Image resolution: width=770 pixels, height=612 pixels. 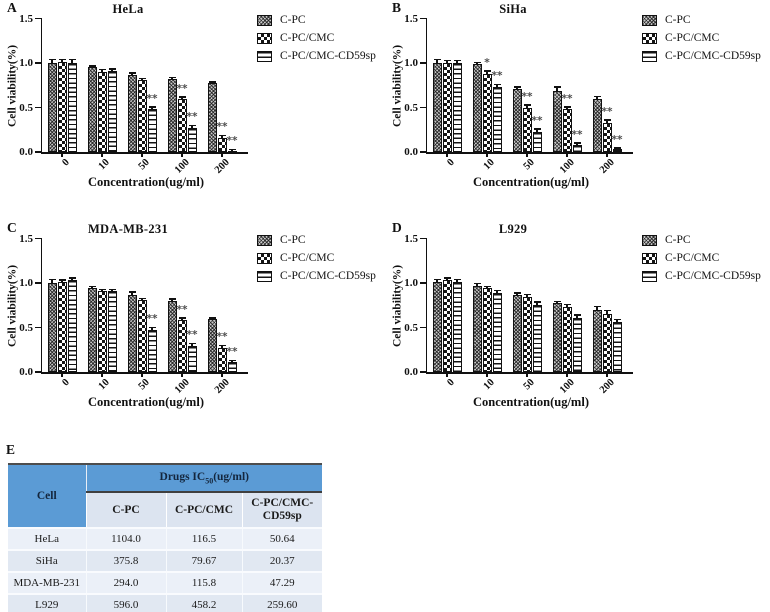 I want to click on table-row-mda-mb-231: MDA-MB-231 294.0 115.8 47.29, so click(x=165, y=582).